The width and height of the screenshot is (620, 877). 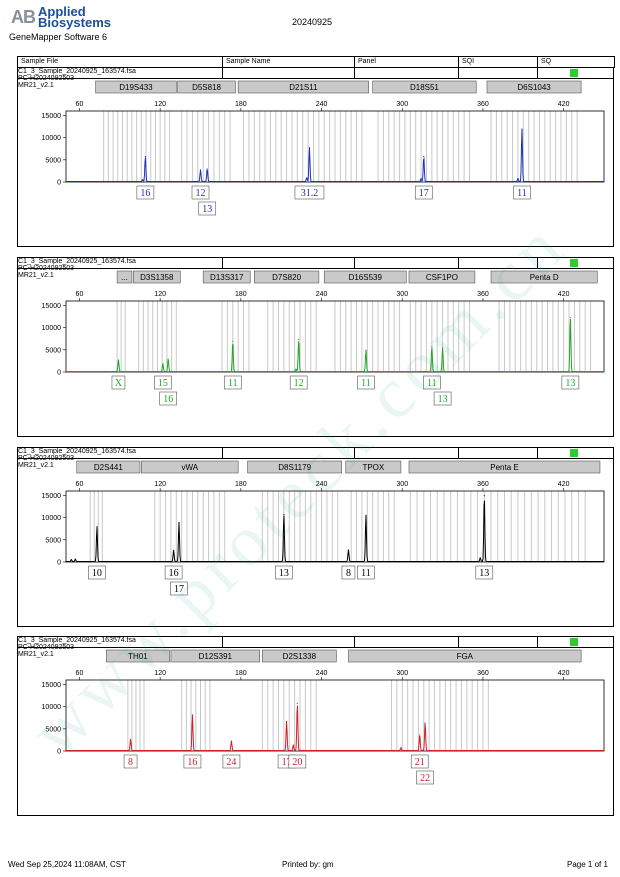 I want to click on locus-marker: D7S820, so click(x=287, y=277).